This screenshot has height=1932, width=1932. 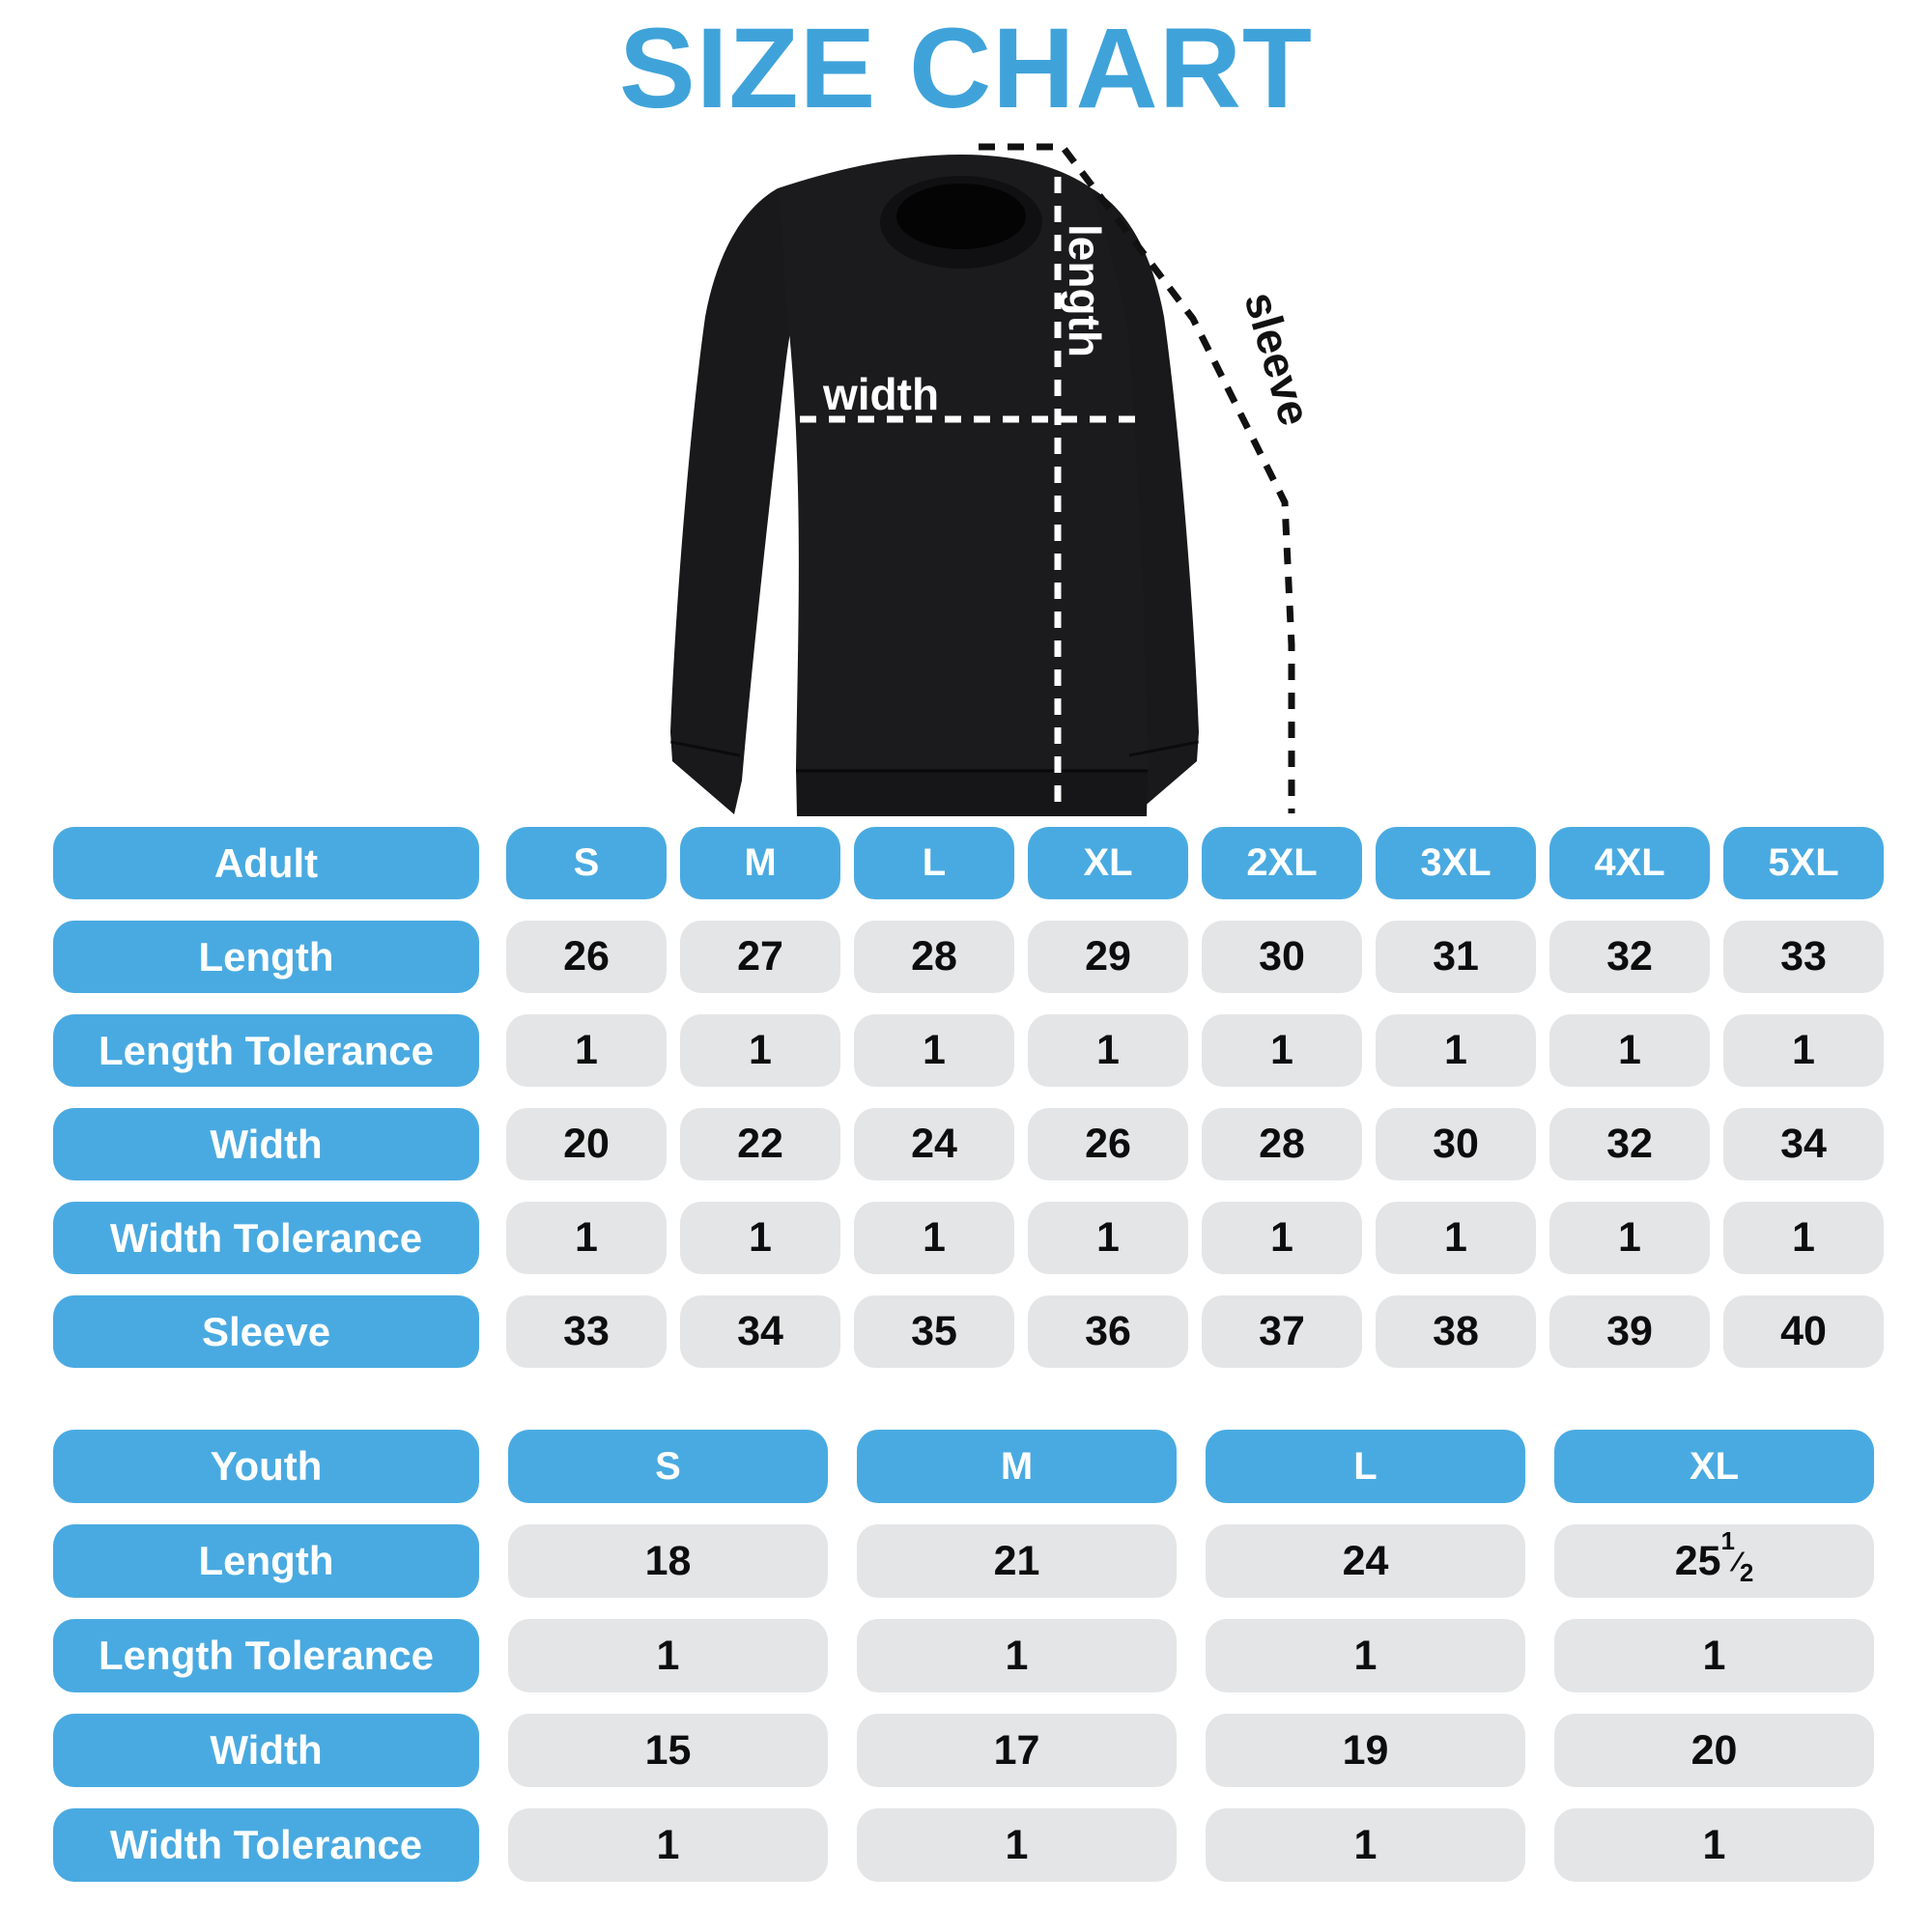 What do you see at coordinates (1714, 1750) in the screenshot?
I see `youth_table-cell: 20` at bounding box center [1714, 1750].